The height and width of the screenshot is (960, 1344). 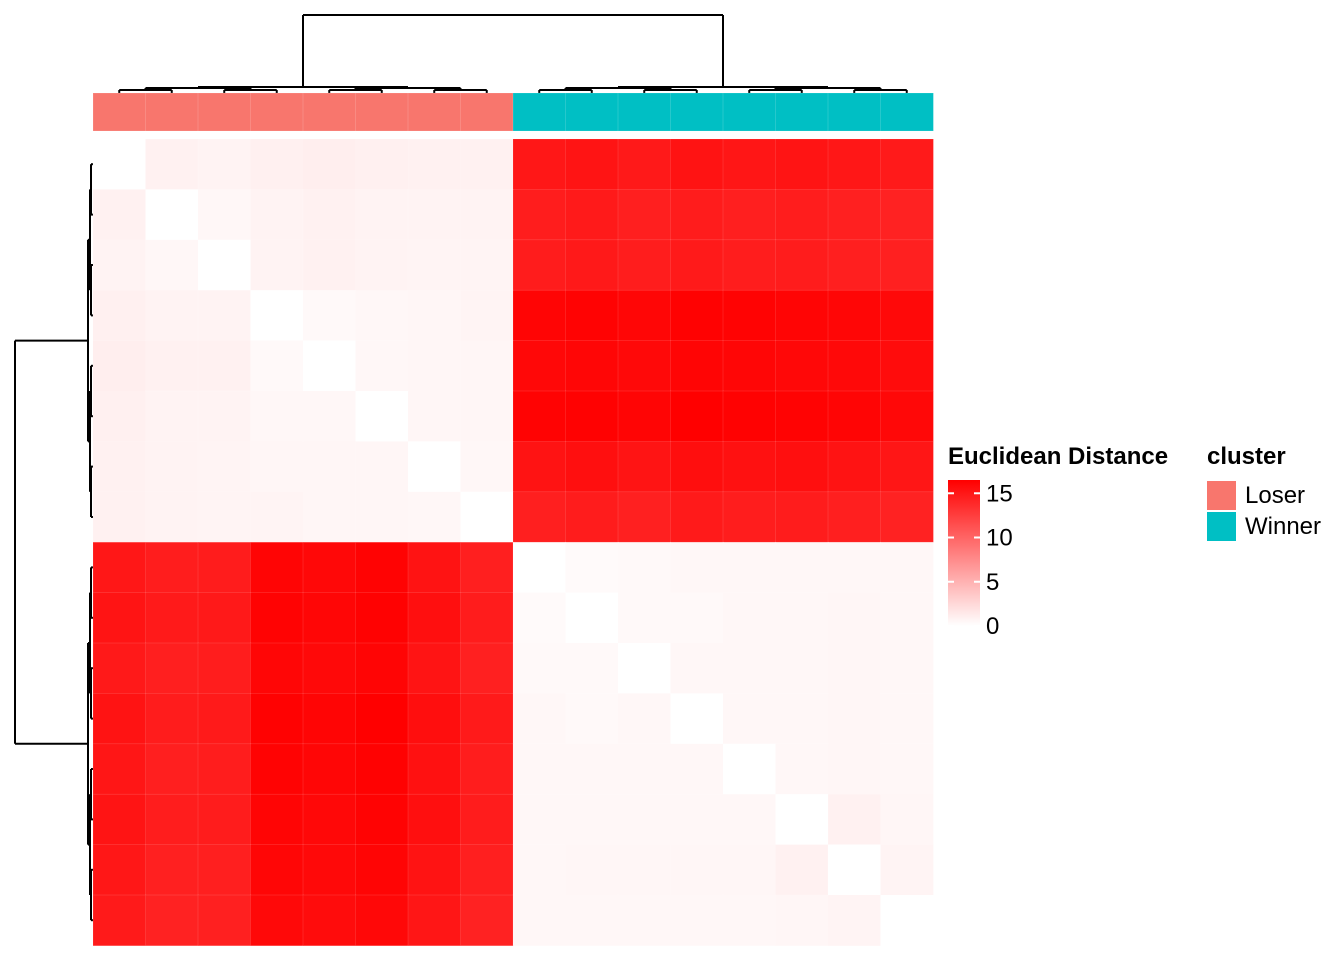 I want to click on cluster-legend-title: cluster, so click(x=1246, y=456).